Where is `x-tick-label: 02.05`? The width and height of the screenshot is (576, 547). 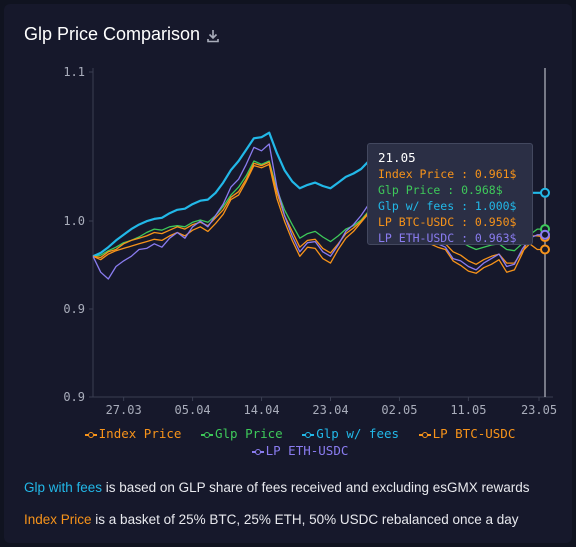
x-tick-label: 02.05 is located at coordinates (399, 410).